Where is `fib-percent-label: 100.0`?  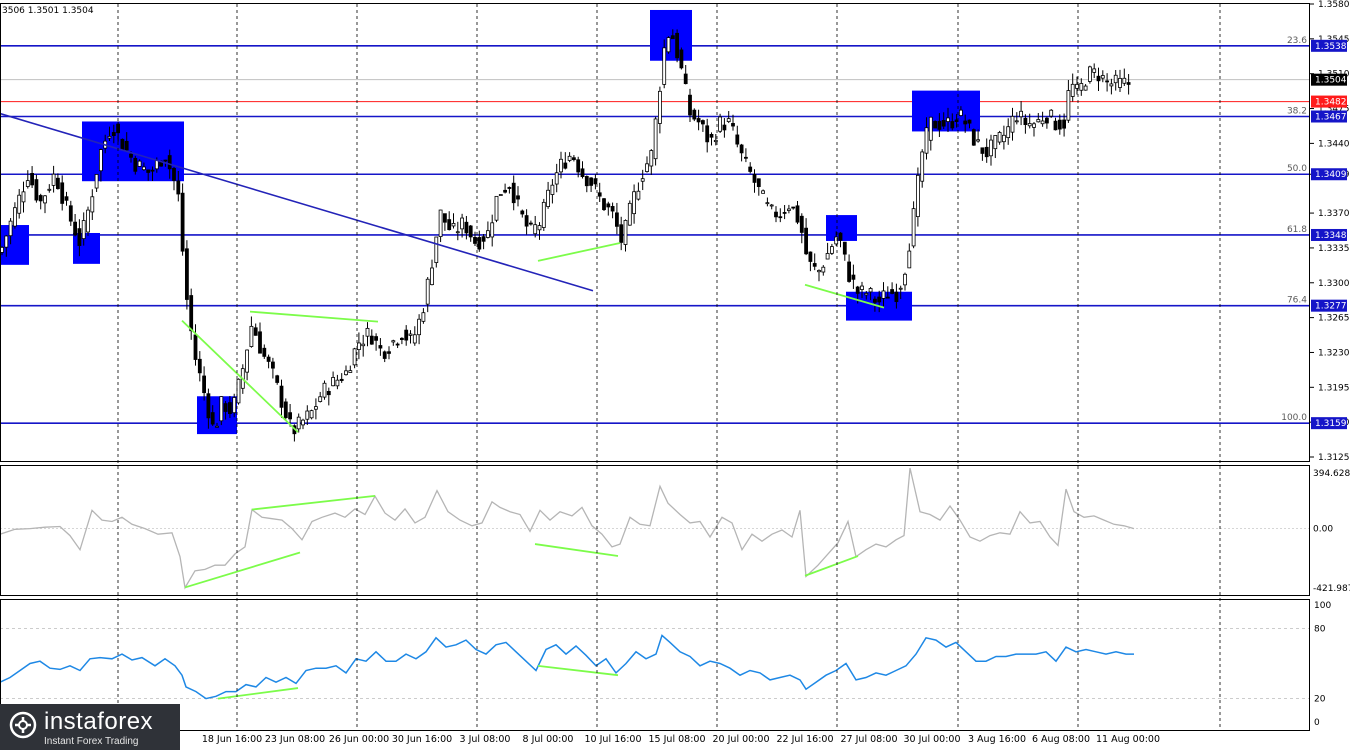 fib-percent-label: 100.0 is located at coordinates (1294, 418).